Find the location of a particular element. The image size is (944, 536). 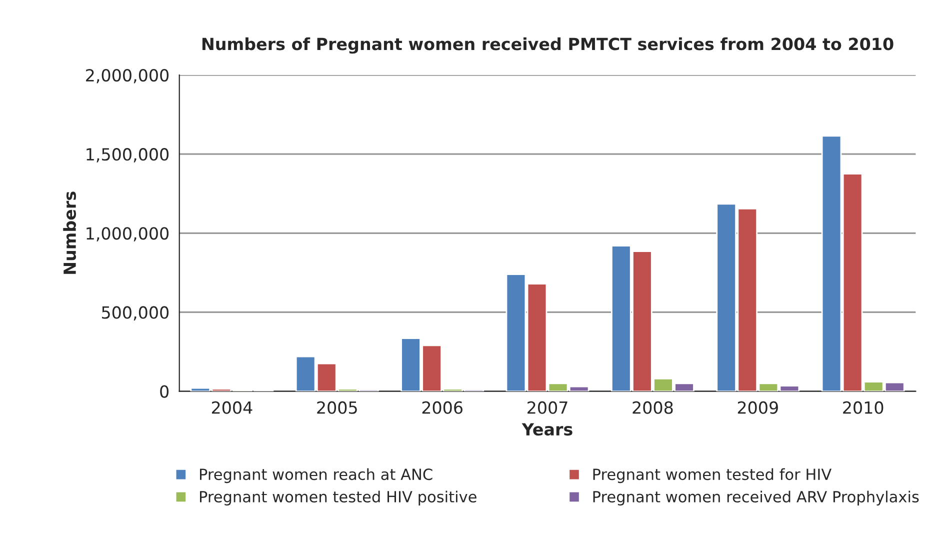

x-tick-label: 2005 is located at coordinates (337, 407).